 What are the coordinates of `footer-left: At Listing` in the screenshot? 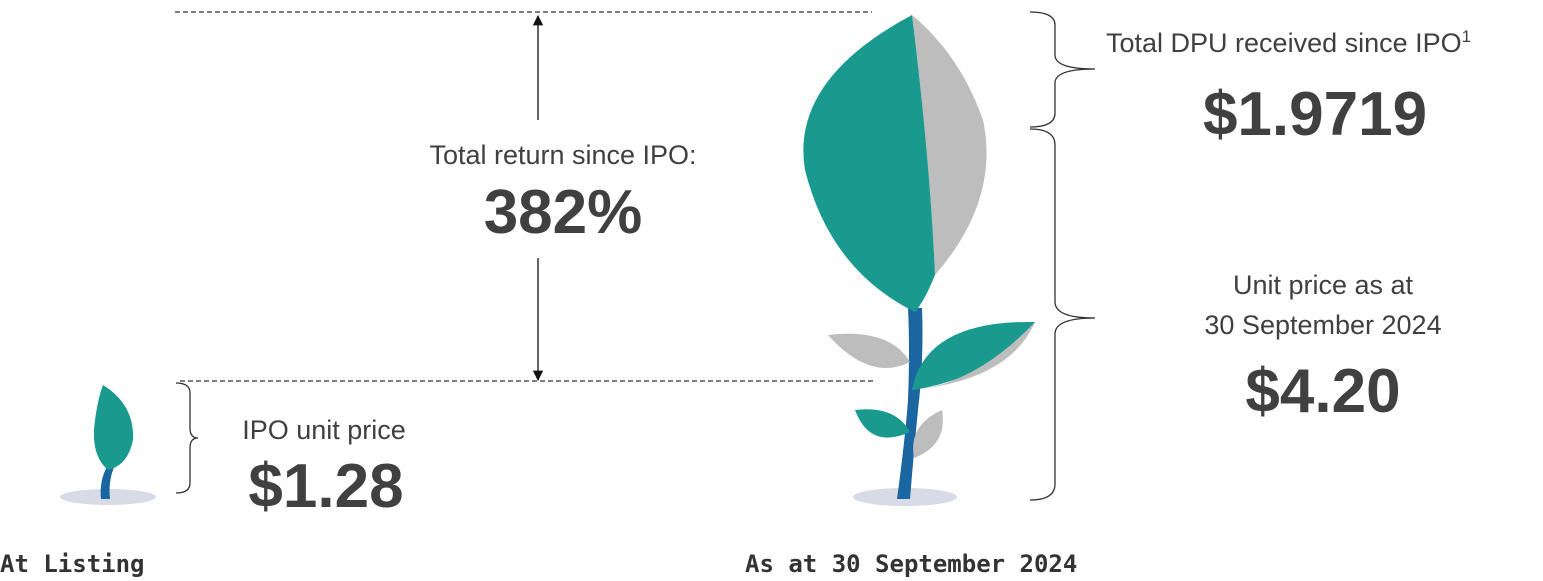 It's located at (72, 564).